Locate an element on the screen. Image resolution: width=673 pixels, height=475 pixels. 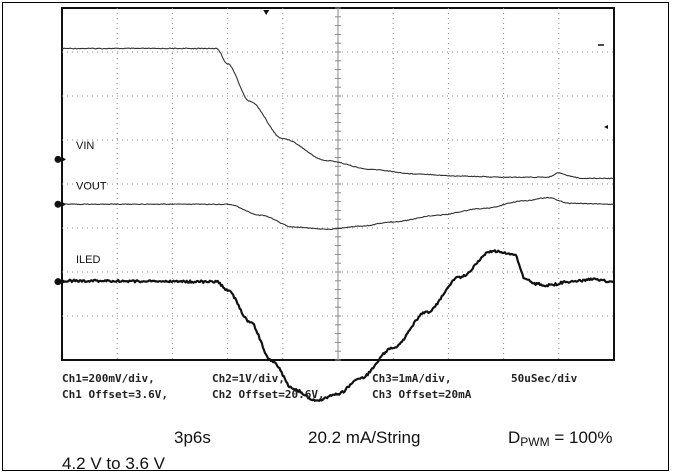
label-string-current: 20.2 mA/String is located at coordinates (364, 437).